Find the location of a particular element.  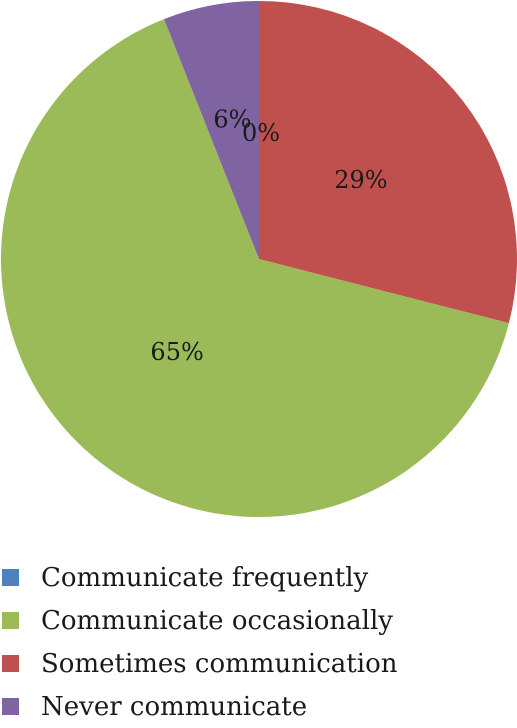

legend-label-sometimes-communication: Sometimes communication is located at coordinates (219, 663).